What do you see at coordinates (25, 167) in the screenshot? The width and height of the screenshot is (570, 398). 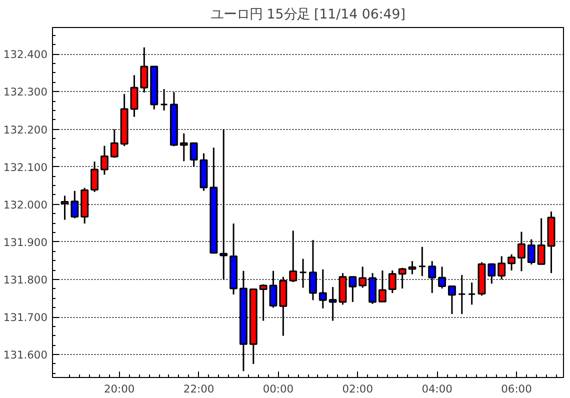 I see `y-tick-label: 132.100` at bounding box center [25, 167].